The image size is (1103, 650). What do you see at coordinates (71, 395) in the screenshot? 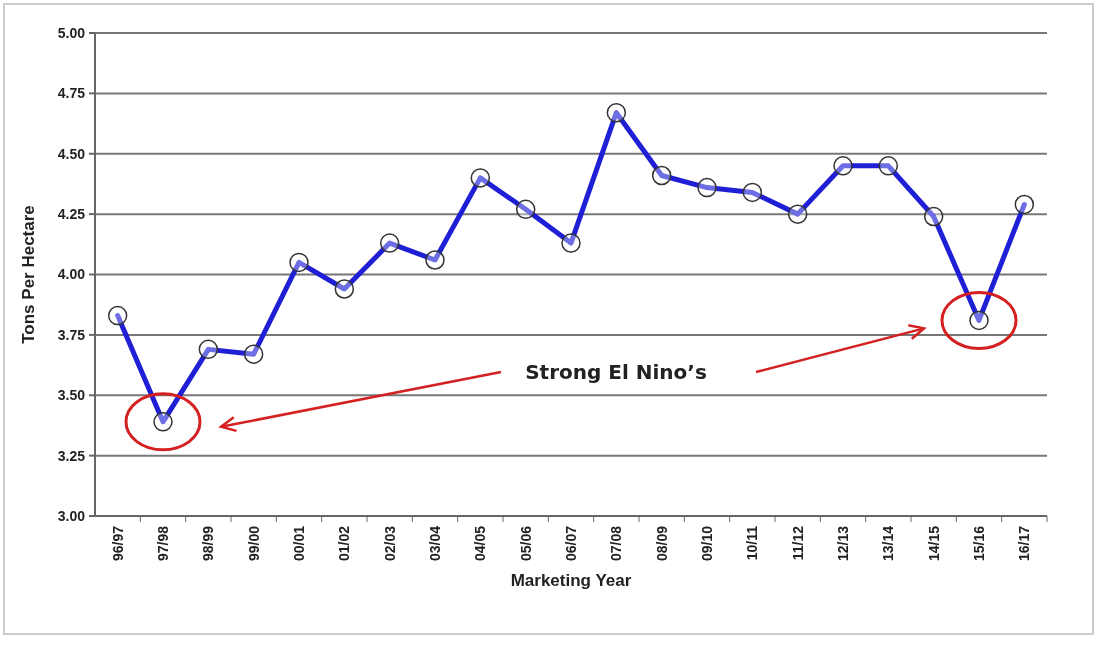
I see `y-tick-label: 3.50` at bounding box center [71, 395].